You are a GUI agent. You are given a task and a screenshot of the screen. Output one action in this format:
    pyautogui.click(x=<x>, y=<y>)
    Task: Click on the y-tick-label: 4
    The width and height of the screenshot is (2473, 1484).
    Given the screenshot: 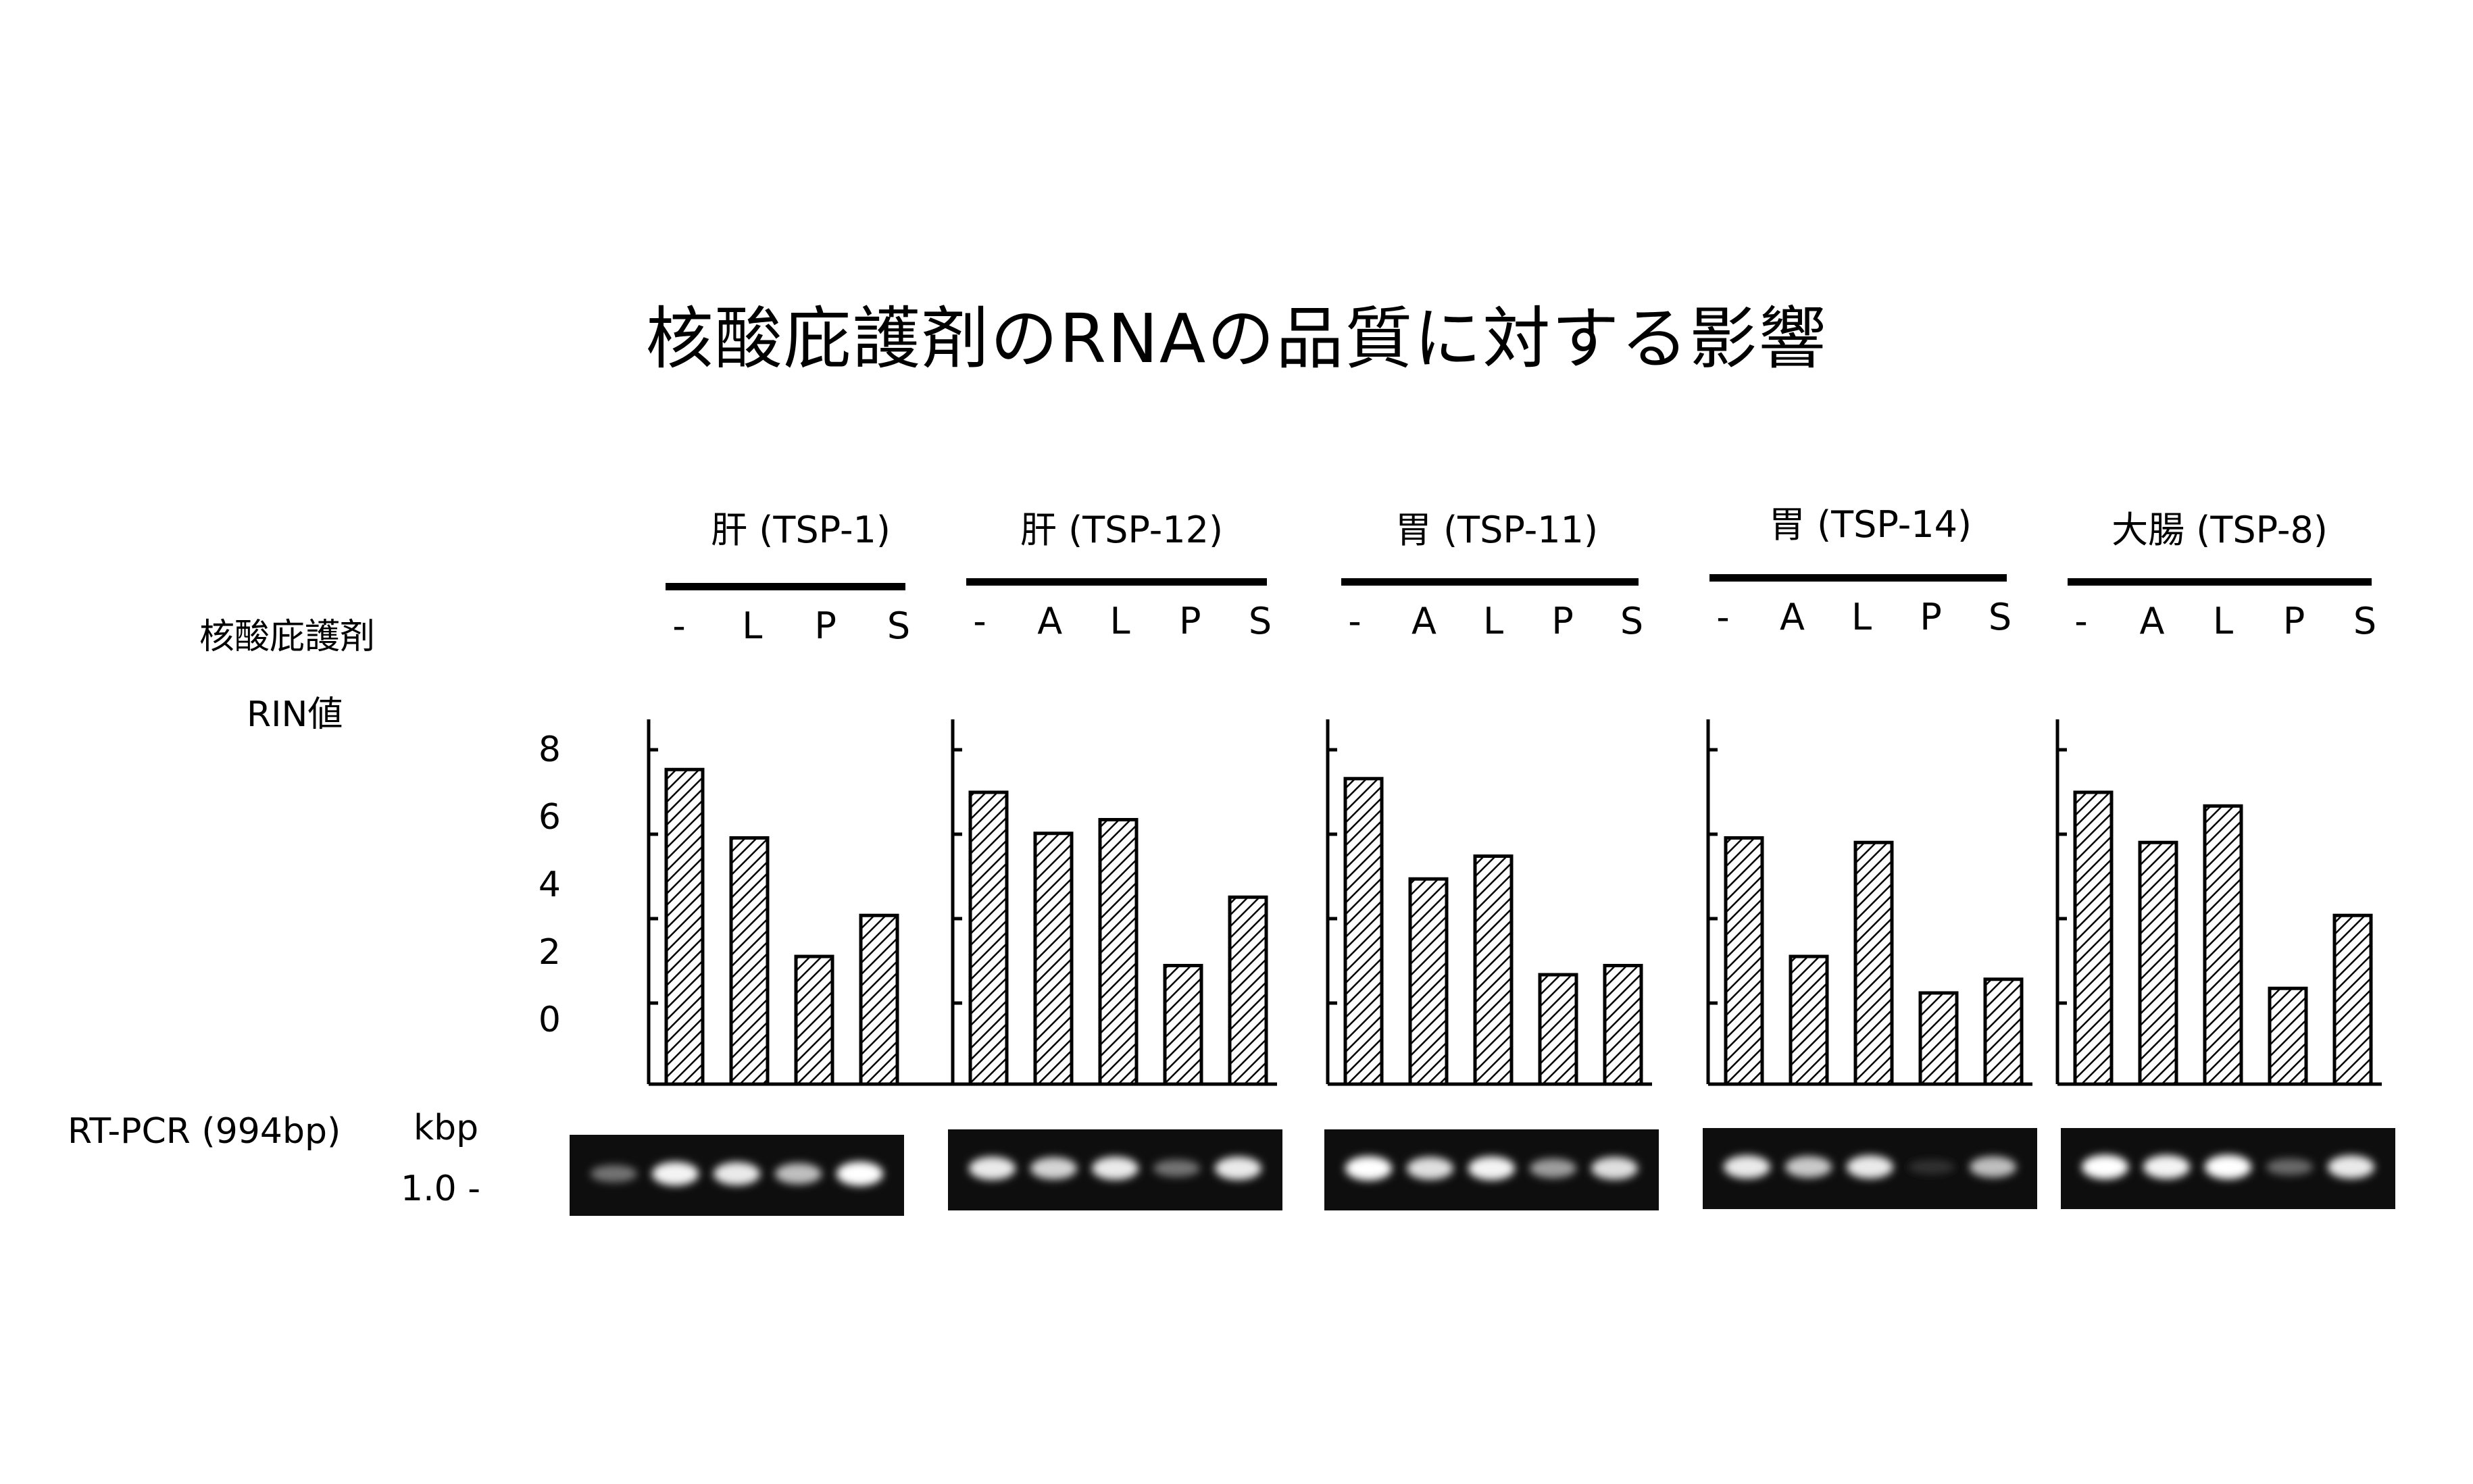 What is the action you would take?
    pyautogui.click(x=549, y=885)
    